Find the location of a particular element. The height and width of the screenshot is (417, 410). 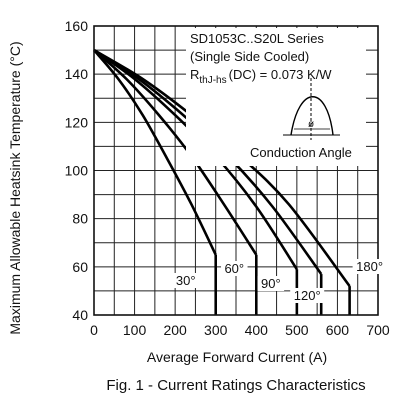

curve-label-2: 90° is located at coordinates (271, 283).